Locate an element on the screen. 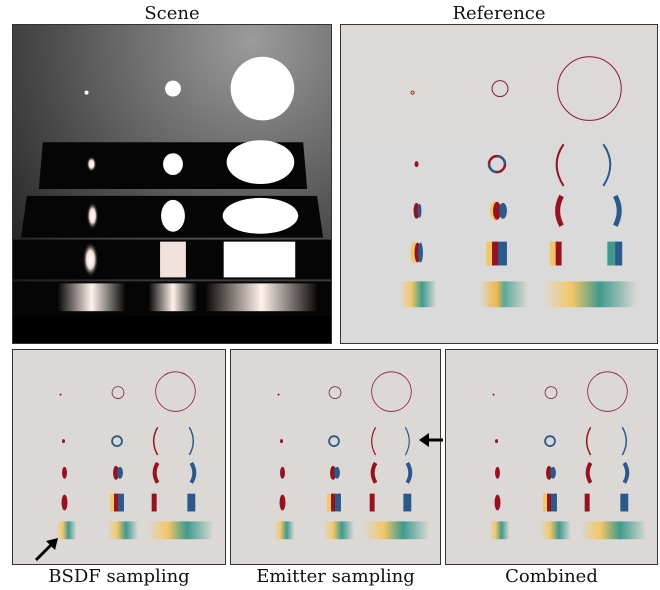  label-emitter-sampling: Emitter sampling is located at coordinates (335, 576).